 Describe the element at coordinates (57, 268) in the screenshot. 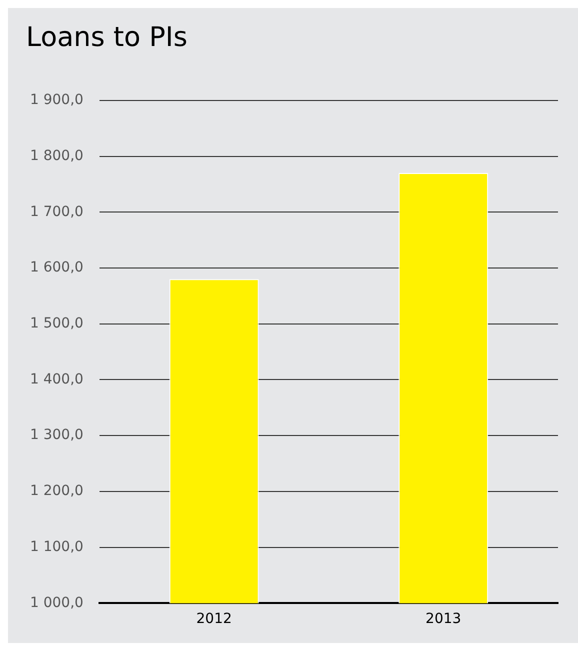

I see `y-tick-label: 1 600,0` at that location.